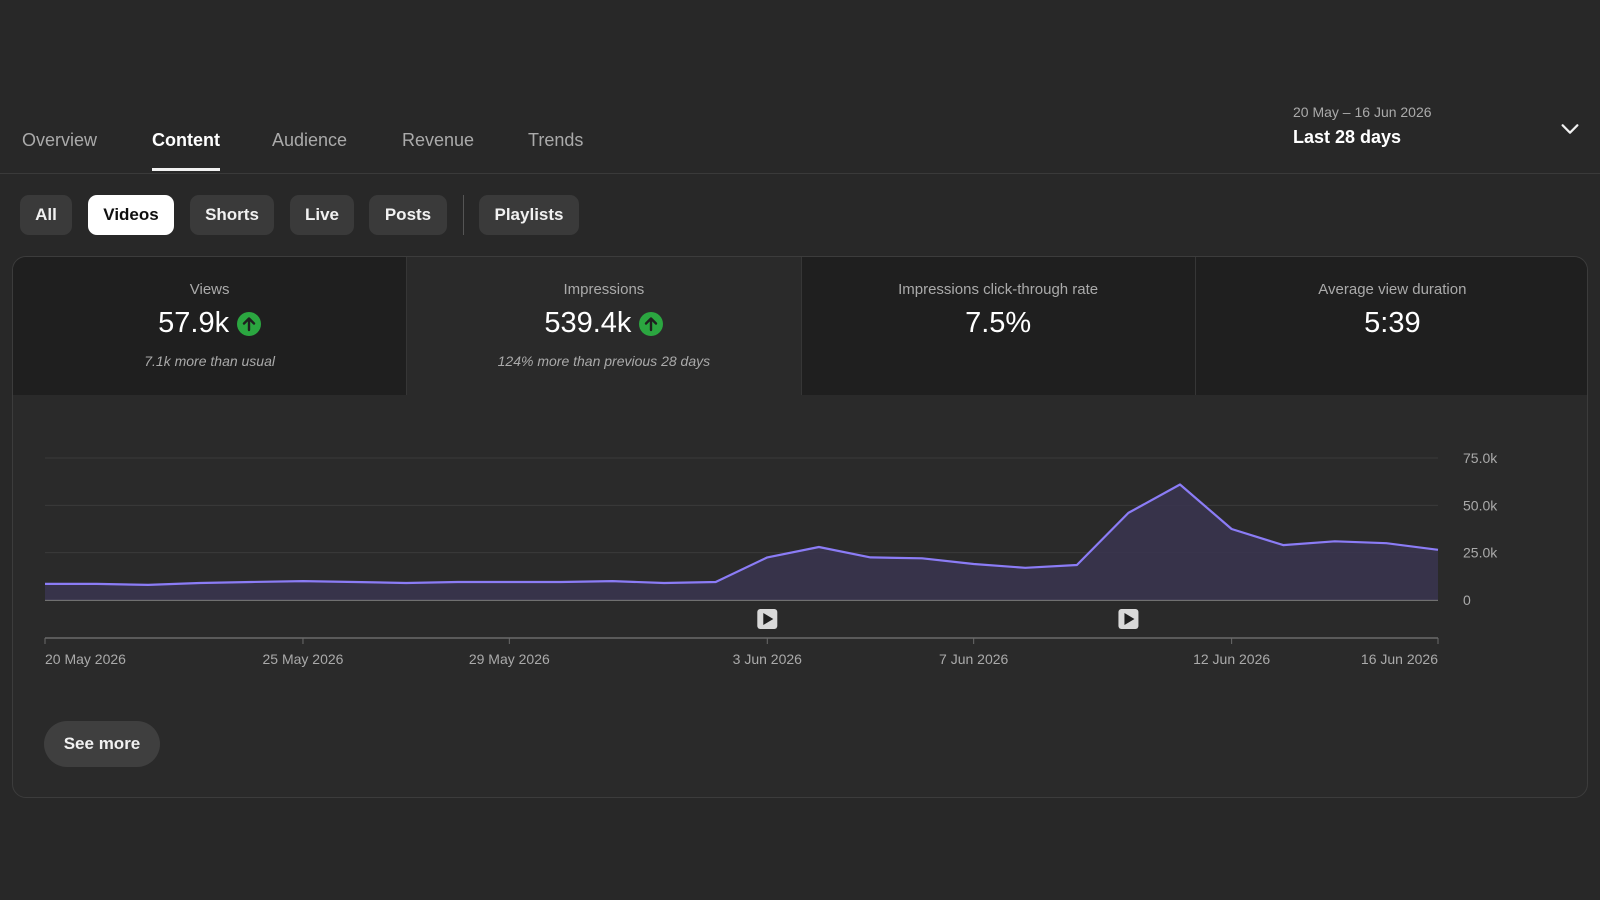  Describe the element at coordinates (1362, 112) in the screenshot. I see `date-range-text: 20 May – 16 Jun 2026` at that location.